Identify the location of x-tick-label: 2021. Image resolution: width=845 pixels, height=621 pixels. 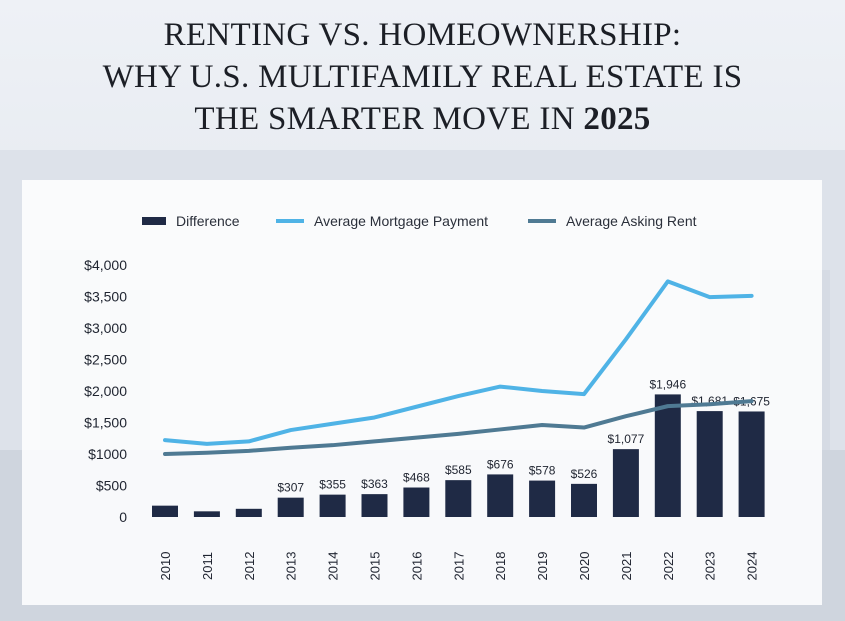
(626, 566).